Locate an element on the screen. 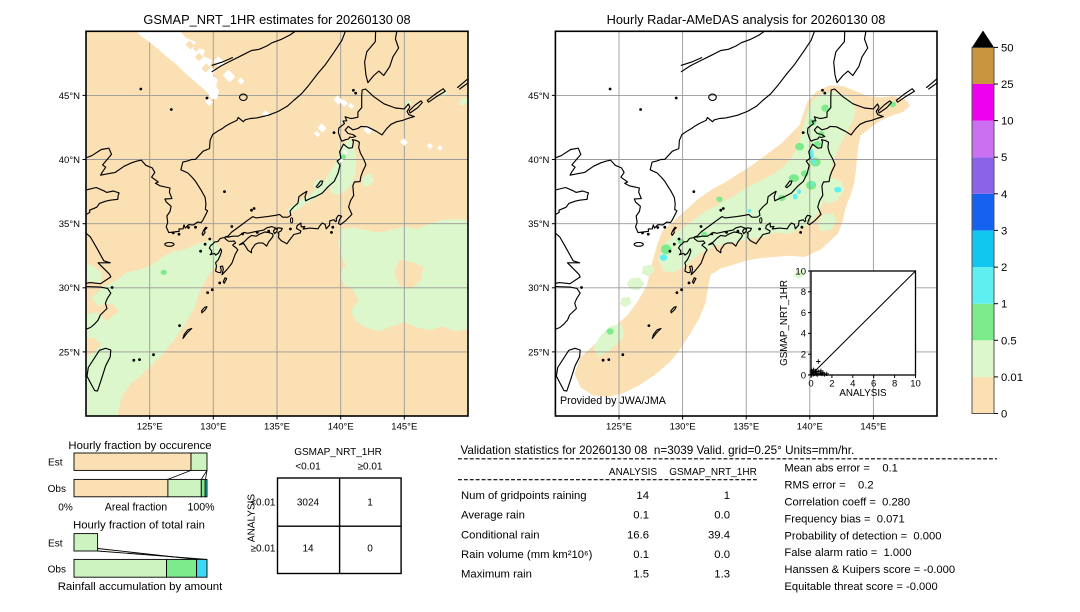  svg-text: Average rain is located at coordinates (493, 516).